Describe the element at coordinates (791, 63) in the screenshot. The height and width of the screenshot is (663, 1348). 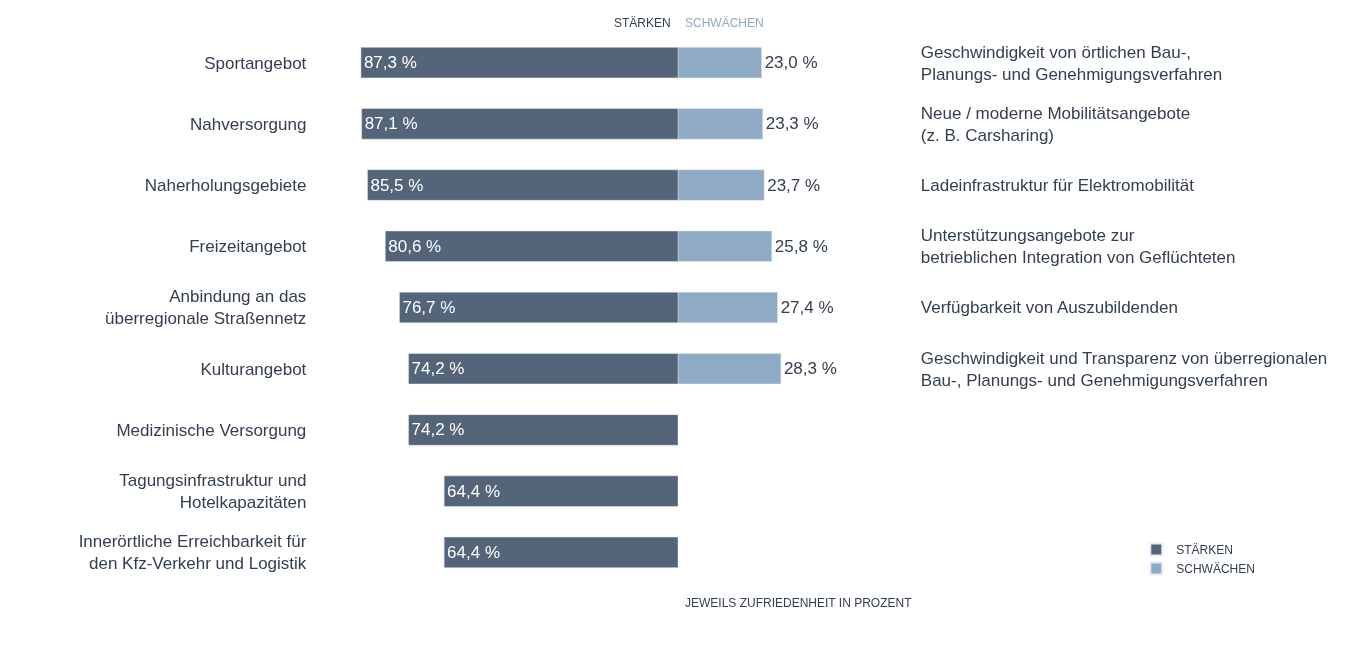
I see `data-label: 23,0 %` at that location.